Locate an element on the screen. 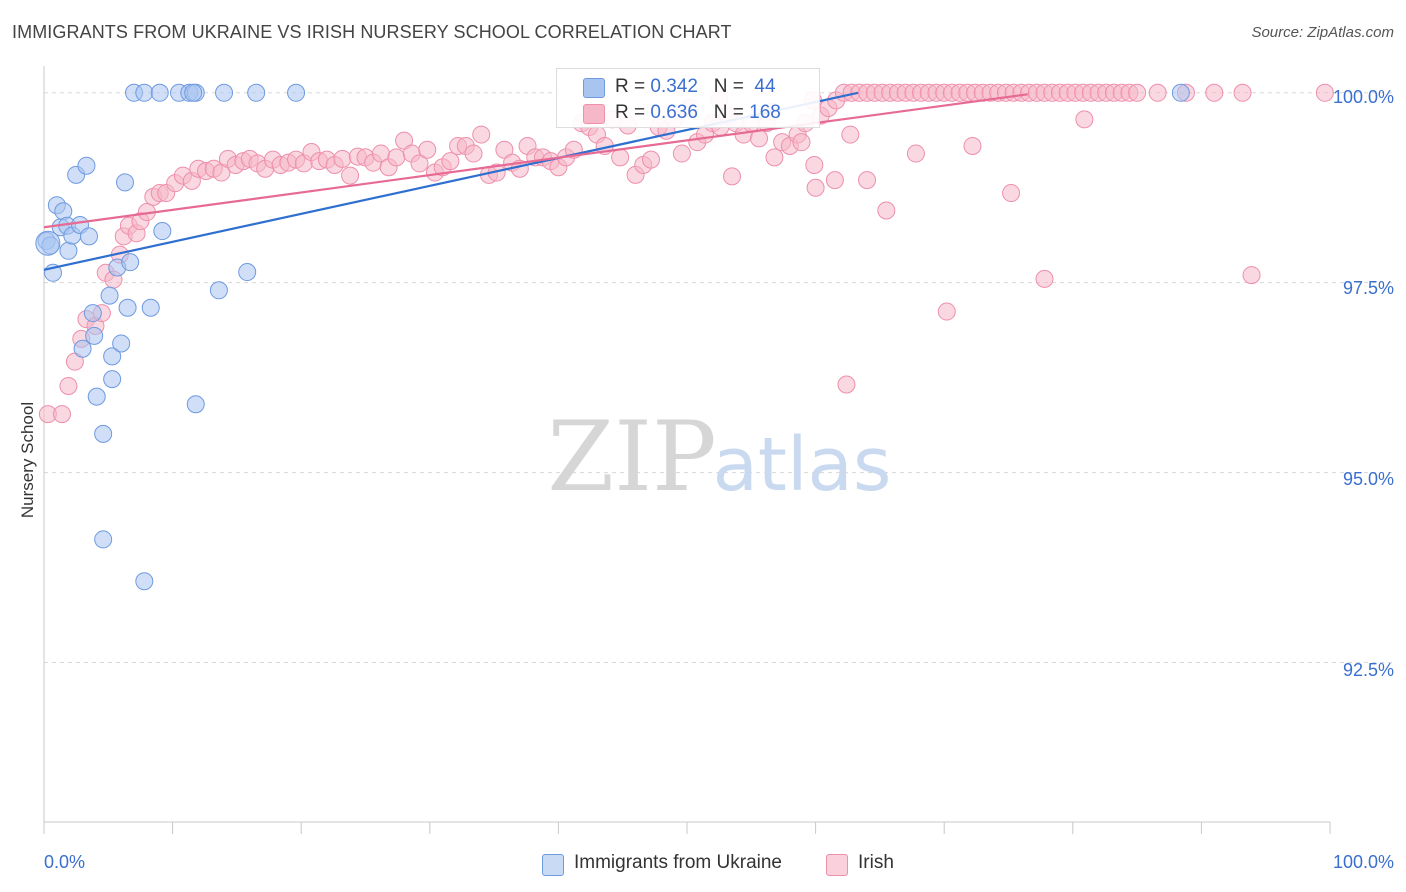  y-tick-label: 97.5% is located at coordinates (1368, 288).